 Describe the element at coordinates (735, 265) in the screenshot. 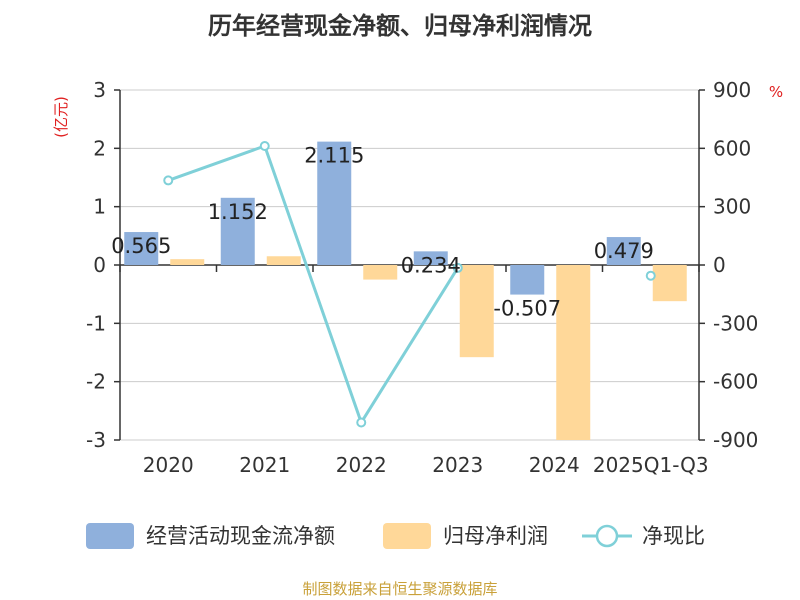

I see `right-tick-labels: 900 600 300 0 -300 -600 -900` at that location.